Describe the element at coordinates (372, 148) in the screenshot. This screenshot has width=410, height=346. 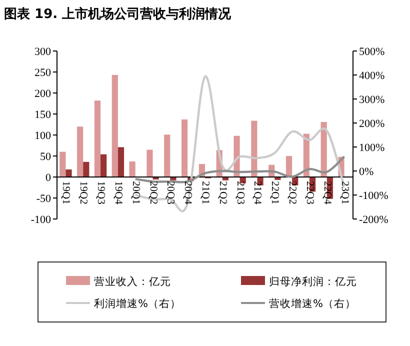
I see `y2-tick-label: 100%` at that location.